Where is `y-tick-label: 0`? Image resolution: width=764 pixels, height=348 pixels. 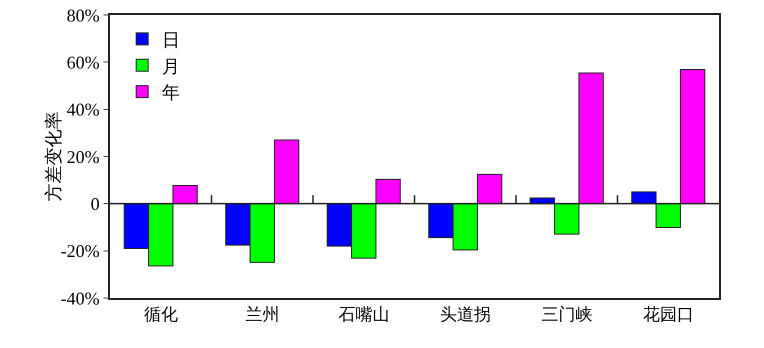
y-tick-label: 0 is located at coordinates (95, 204).